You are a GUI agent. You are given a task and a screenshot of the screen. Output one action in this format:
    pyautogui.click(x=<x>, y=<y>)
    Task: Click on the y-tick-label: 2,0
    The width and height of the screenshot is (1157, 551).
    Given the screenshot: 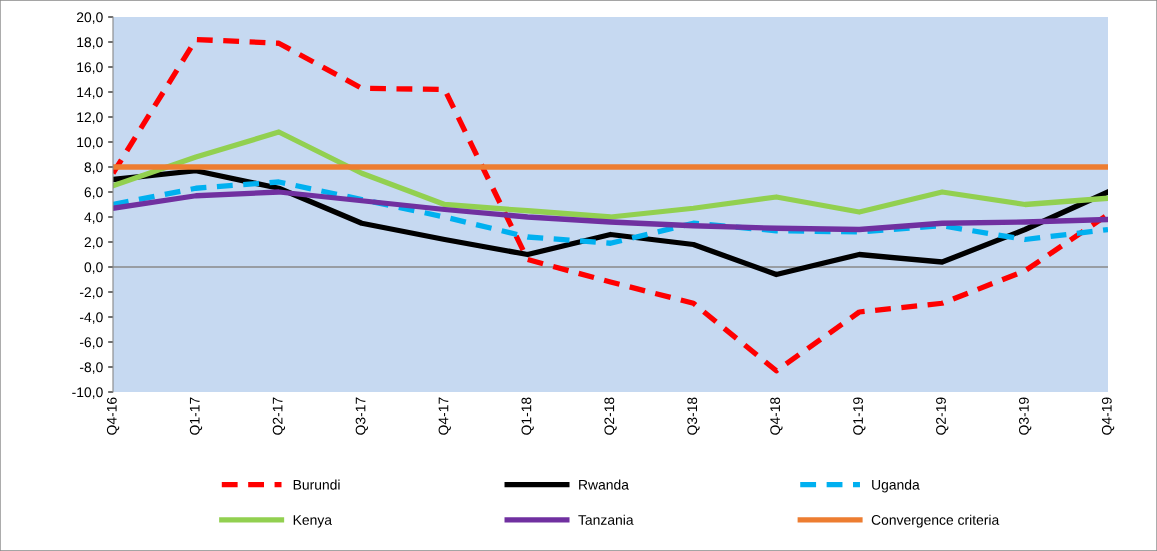 What is the action you would take?
    pyautogui.click(x=93, y=243)
    